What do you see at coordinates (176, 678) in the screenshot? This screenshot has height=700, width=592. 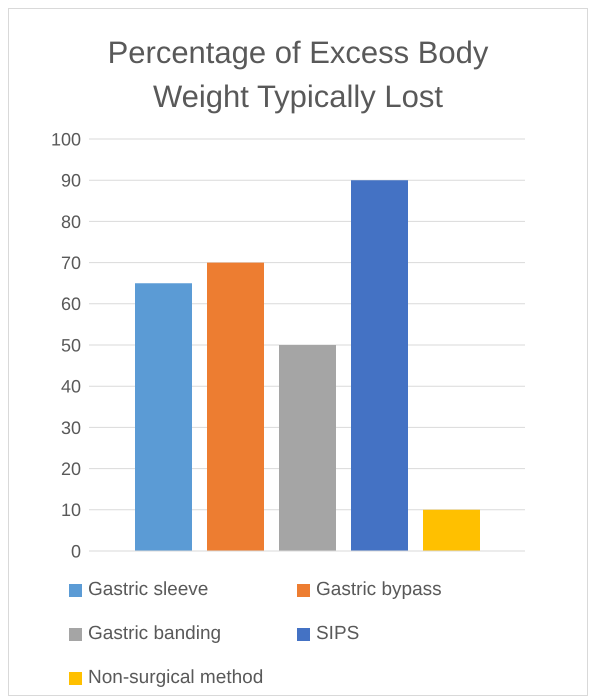 I see `legend-label: Non-surgical method` at bounding box center [176, 678].